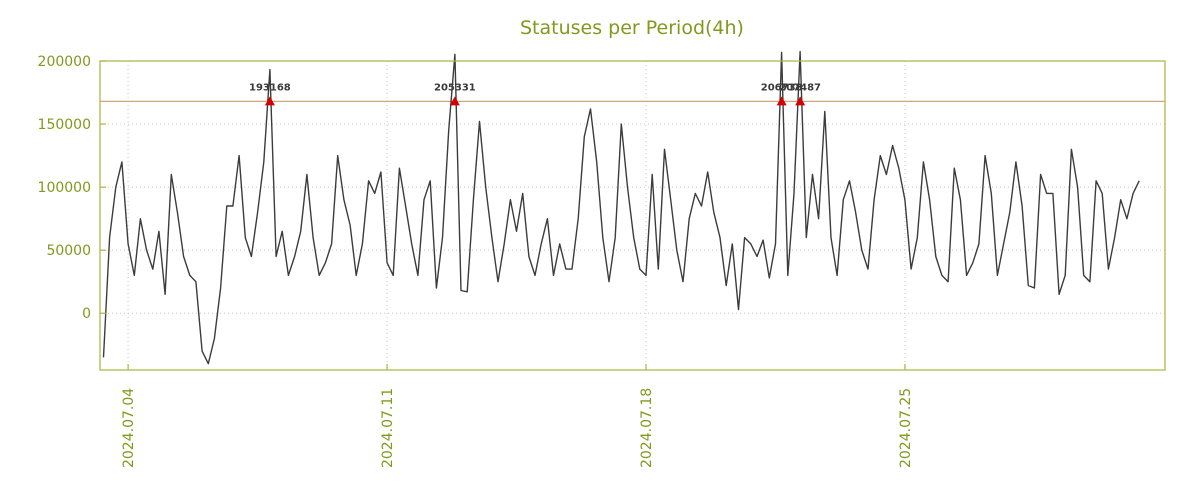  Describe the element at coordinates (906, 428) in the screenshot. I see `x-tick-label: 2024.07.25` at that location.